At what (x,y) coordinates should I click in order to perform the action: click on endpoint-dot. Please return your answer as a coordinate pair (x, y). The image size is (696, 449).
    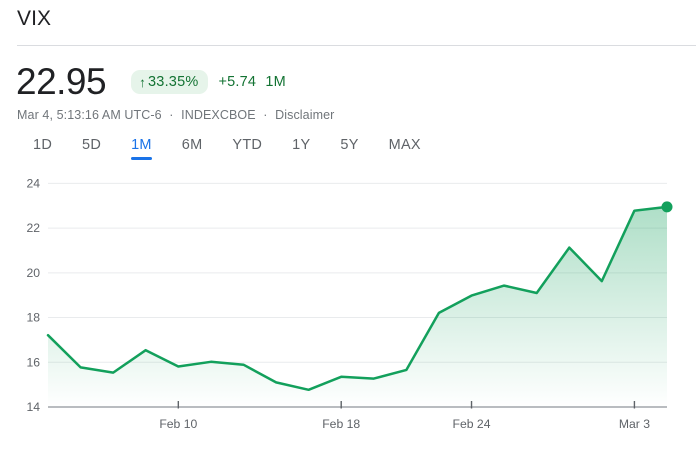
    Looking at the image, I should click on (667, 207).